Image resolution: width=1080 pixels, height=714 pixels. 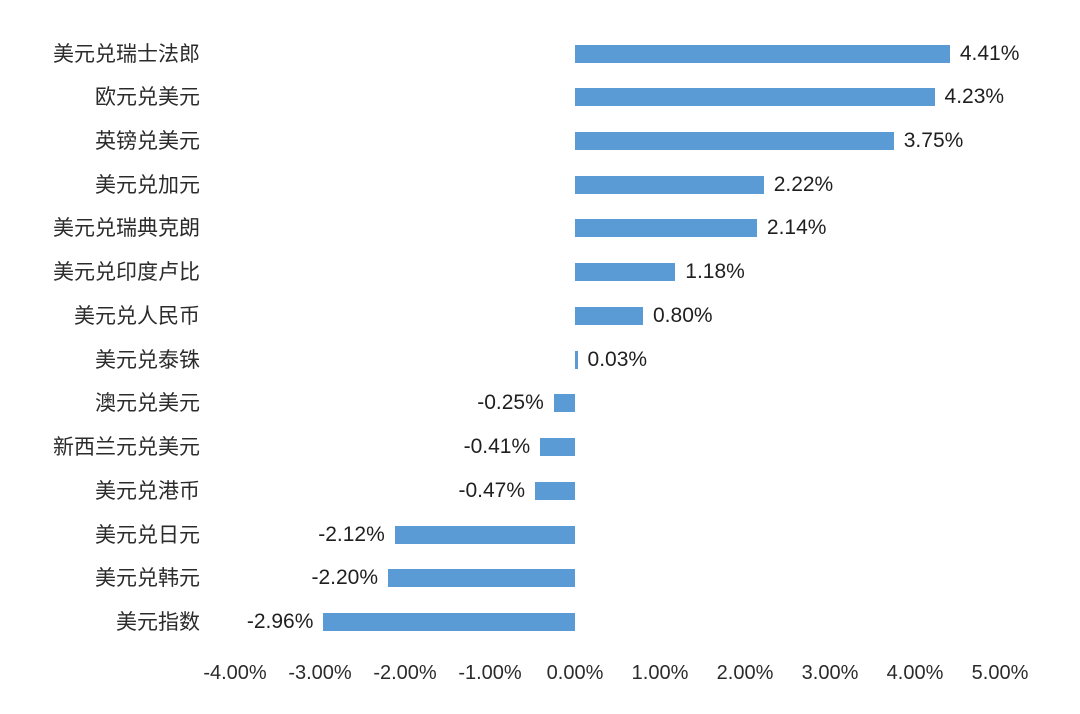 I want to click on value-label: -0.25%, so click(x=510, y=403).